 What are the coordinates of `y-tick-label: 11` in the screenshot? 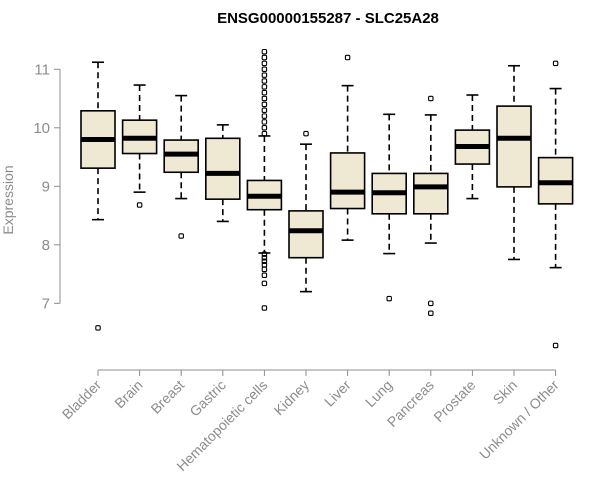 It's located at (42, 69).